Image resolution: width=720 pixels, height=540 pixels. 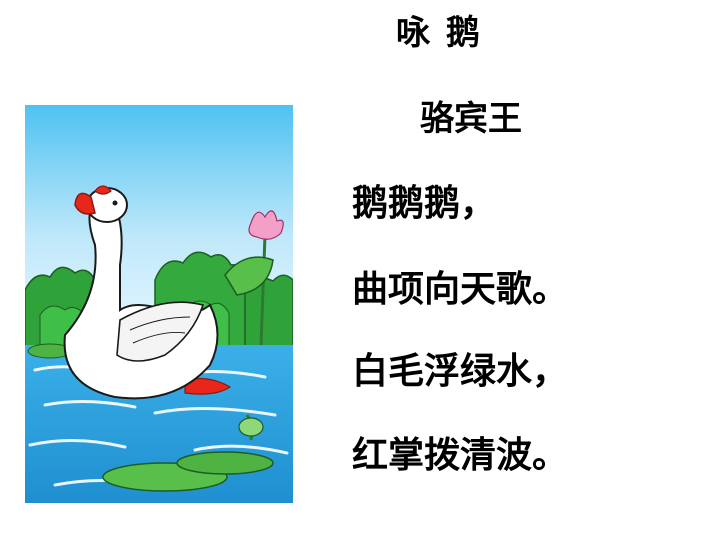 What do you see at coordinates (150, 417) in the screenshot?
I see `lily-pads` at bounding box center [150, 417].